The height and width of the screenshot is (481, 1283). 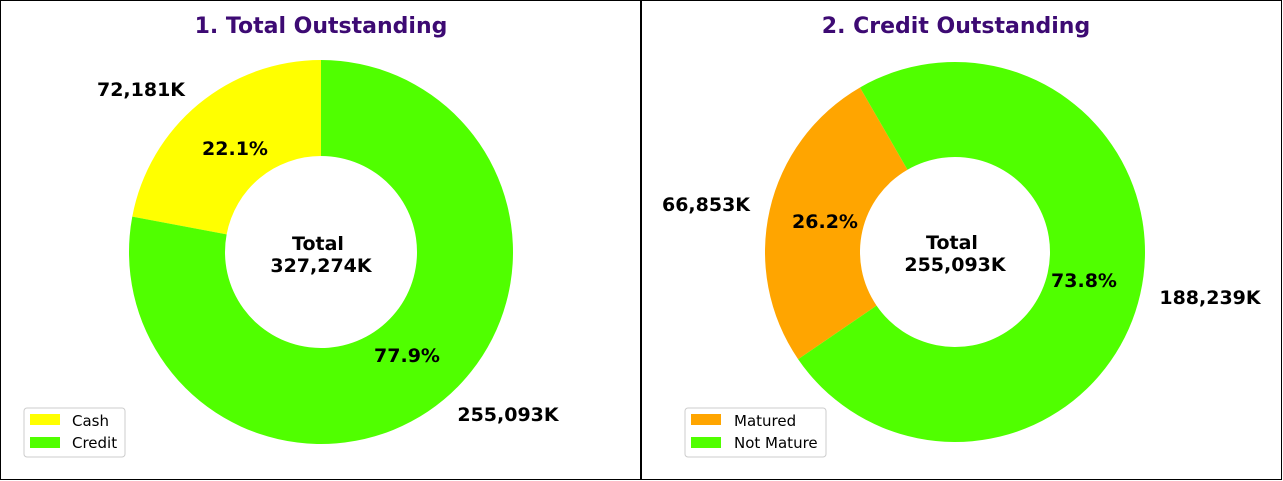 I want to click on slice-cash, so click(x=226, y=147).